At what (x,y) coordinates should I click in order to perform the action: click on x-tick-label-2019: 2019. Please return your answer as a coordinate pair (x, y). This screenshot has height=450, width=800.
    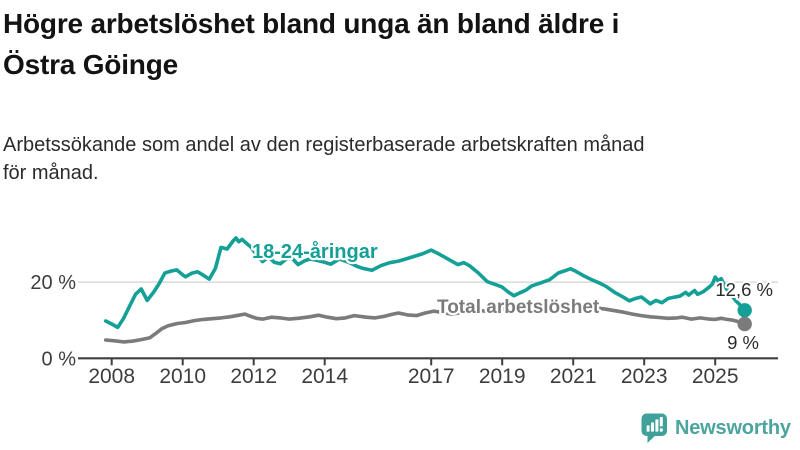
    Looking at the image, I should click on (502, 376).